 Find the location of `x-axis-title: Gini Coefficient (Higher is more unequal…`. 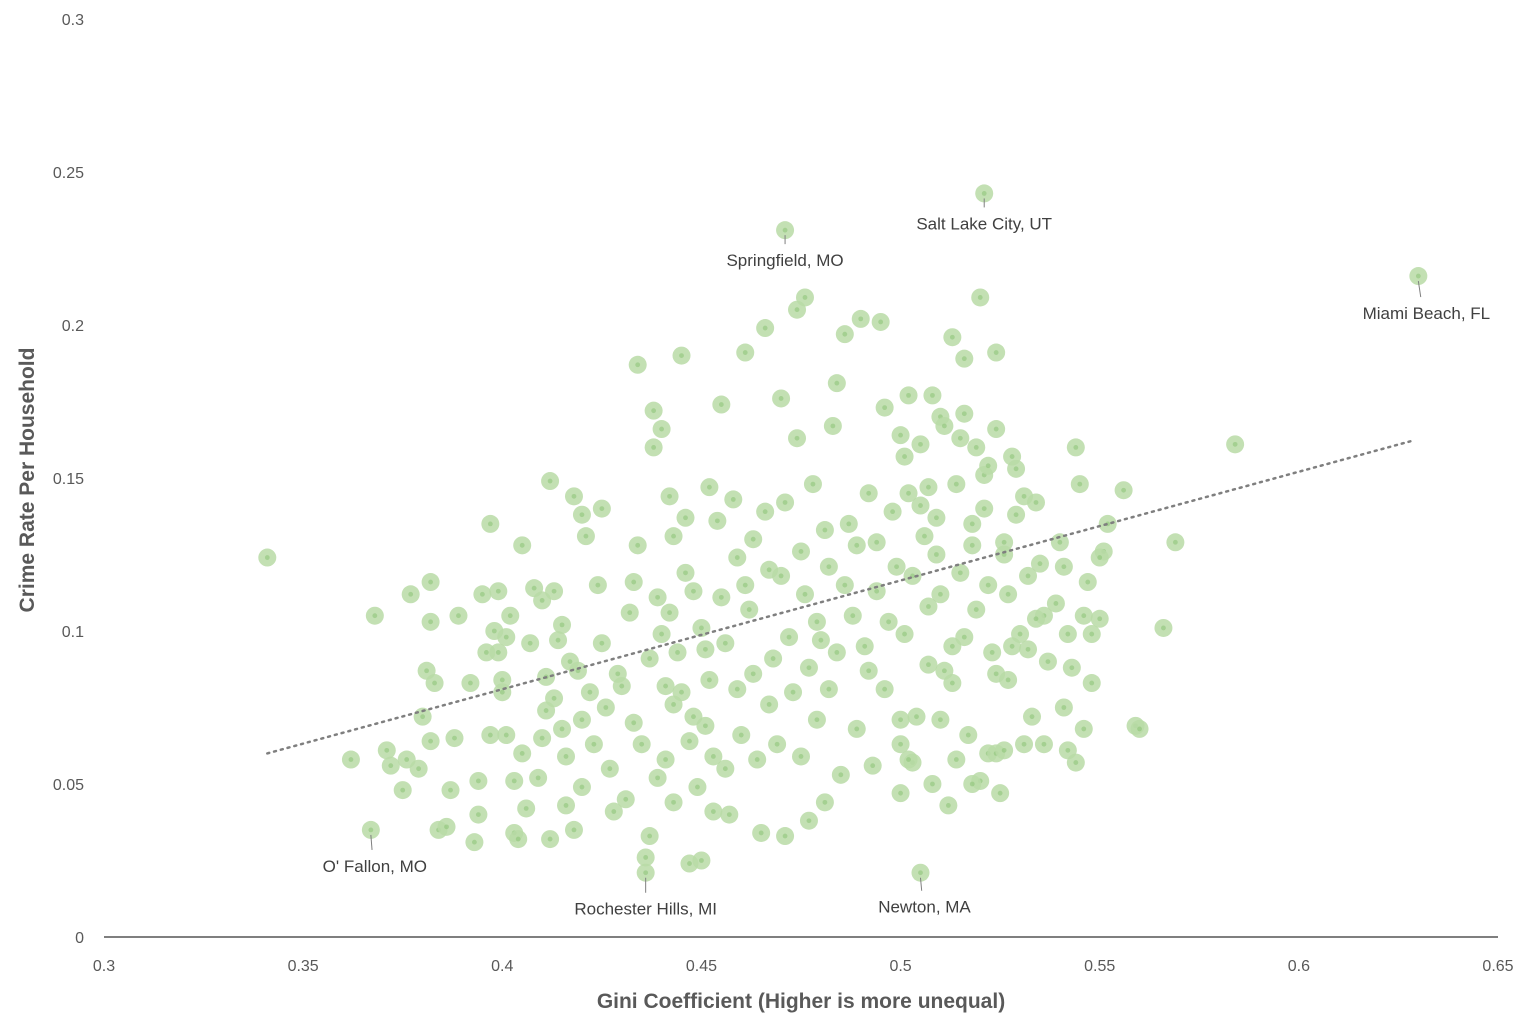

x-axis-title: Gini Coefficient (Higher is more unequal… is located at coordinates (801, 1001).